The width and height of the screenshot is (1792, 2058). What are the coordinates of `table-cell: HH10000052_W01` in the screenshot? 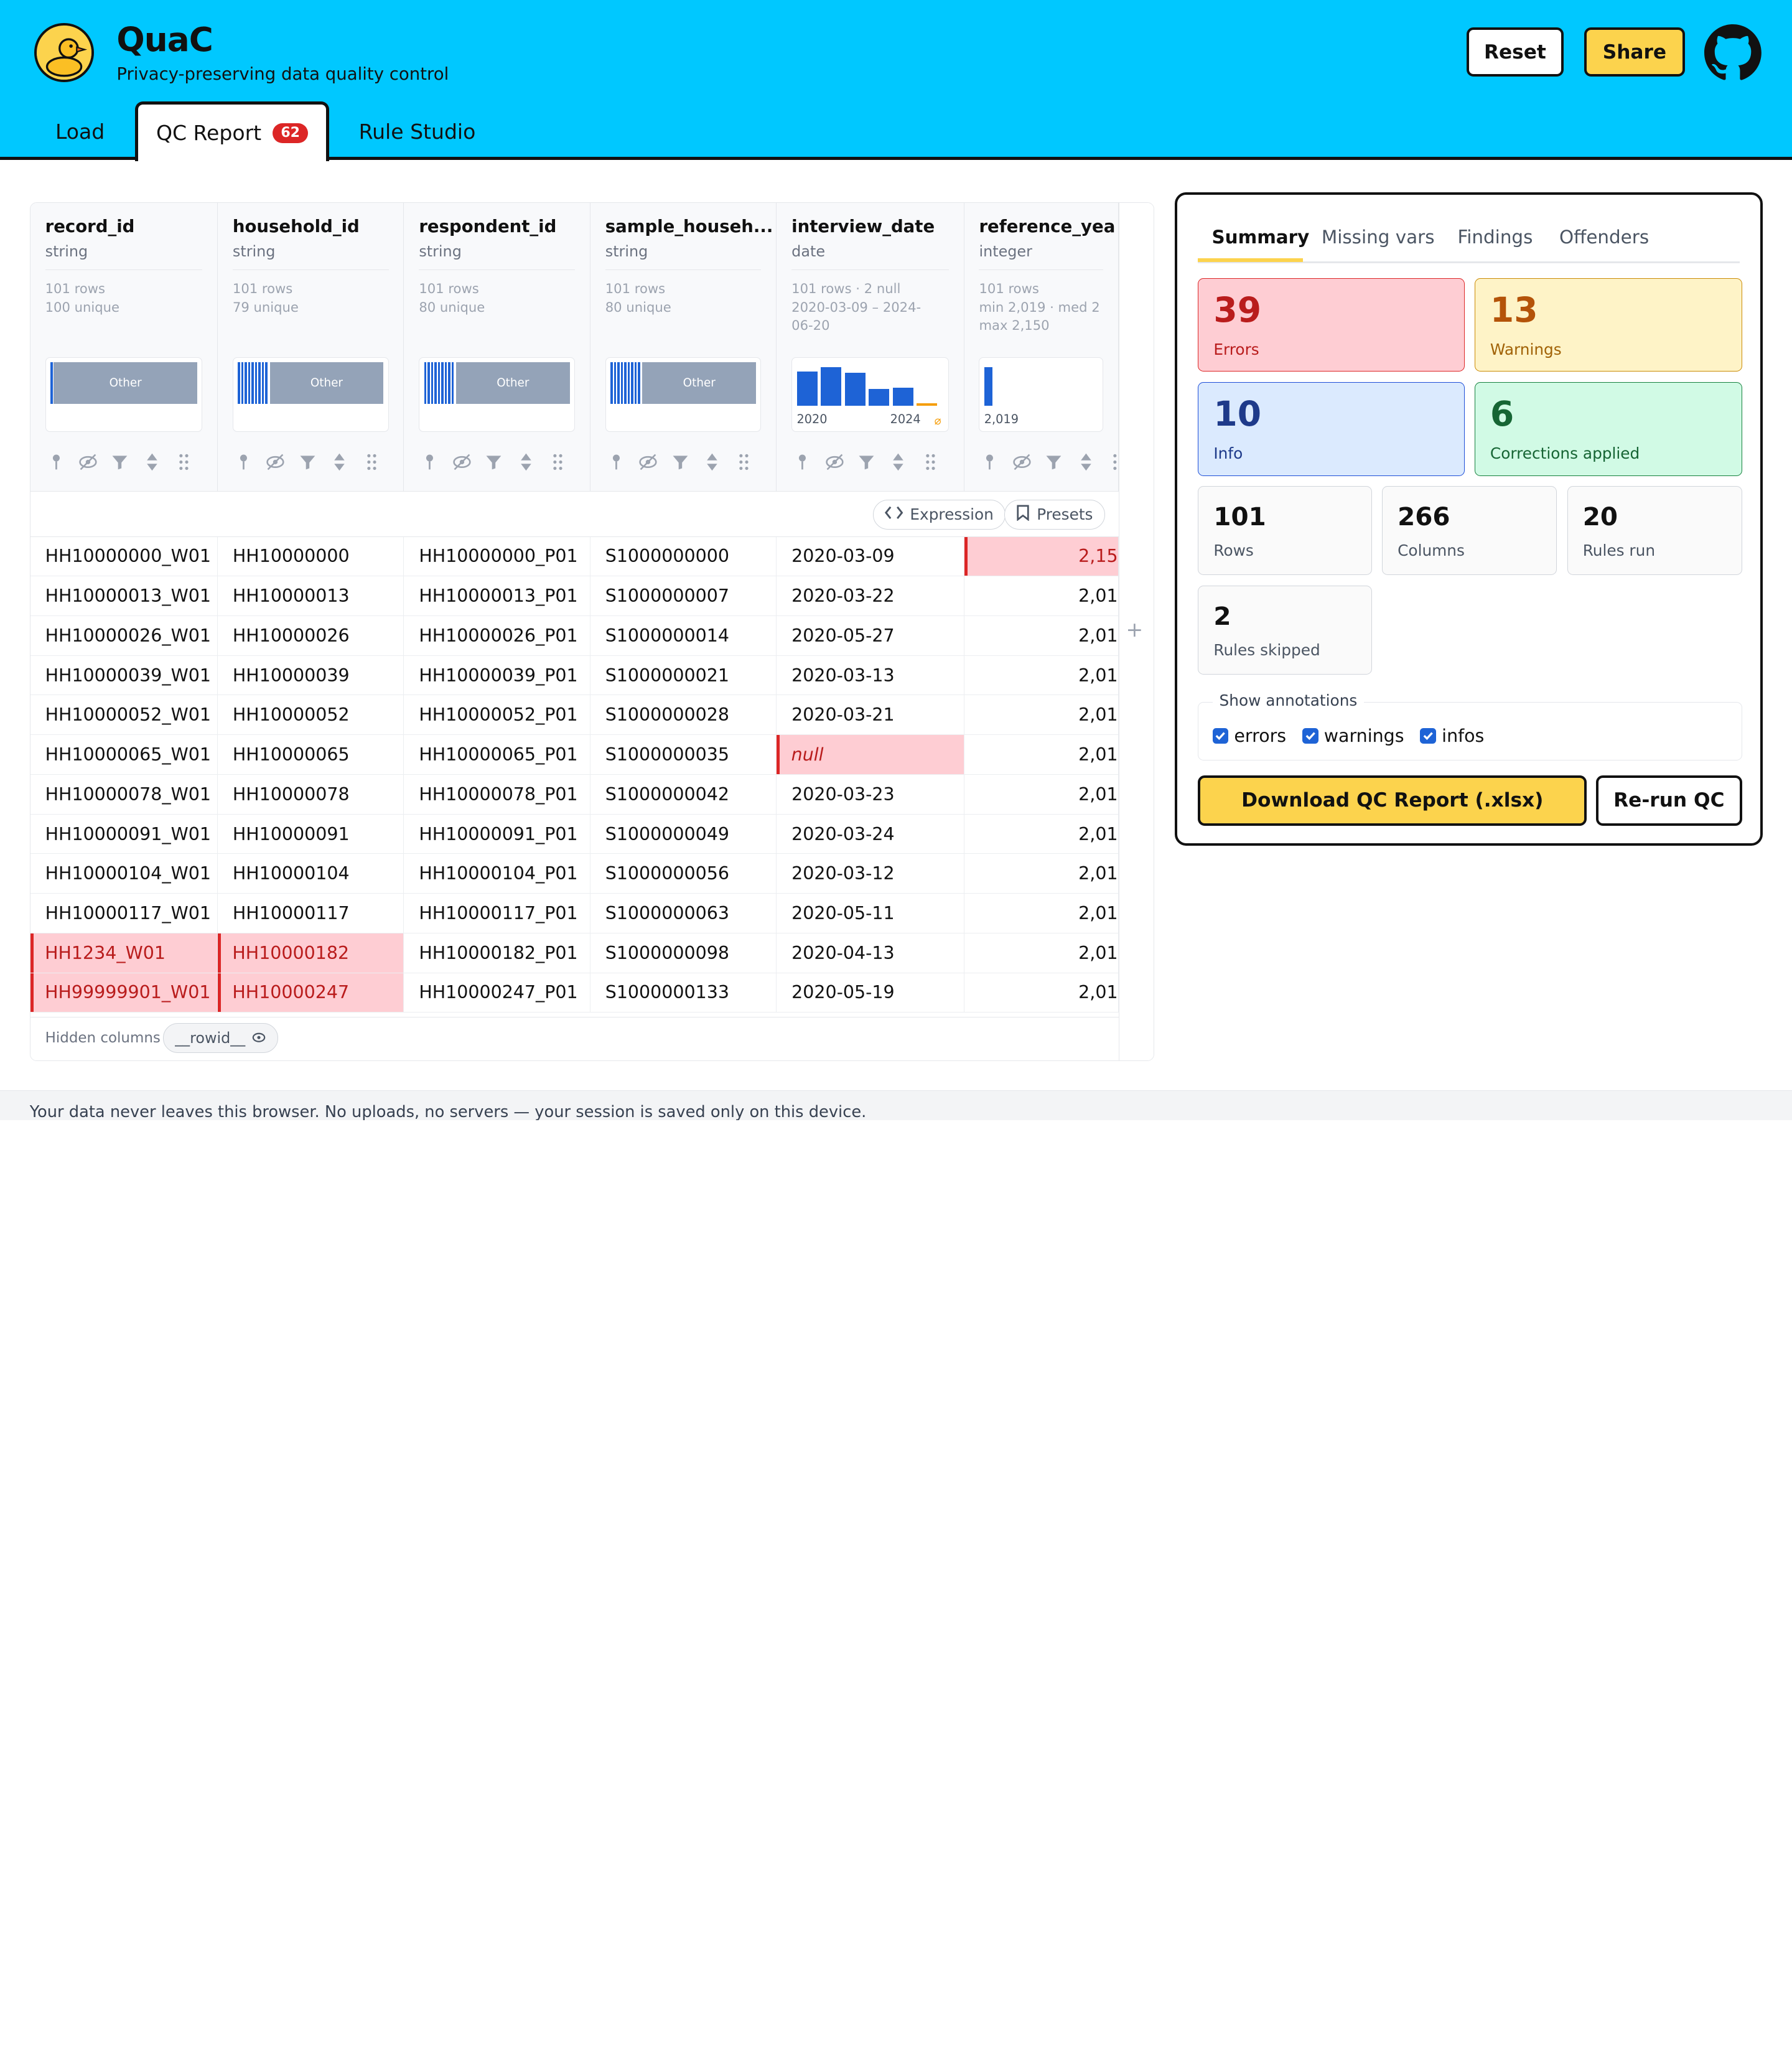 It's located at (124, 715).